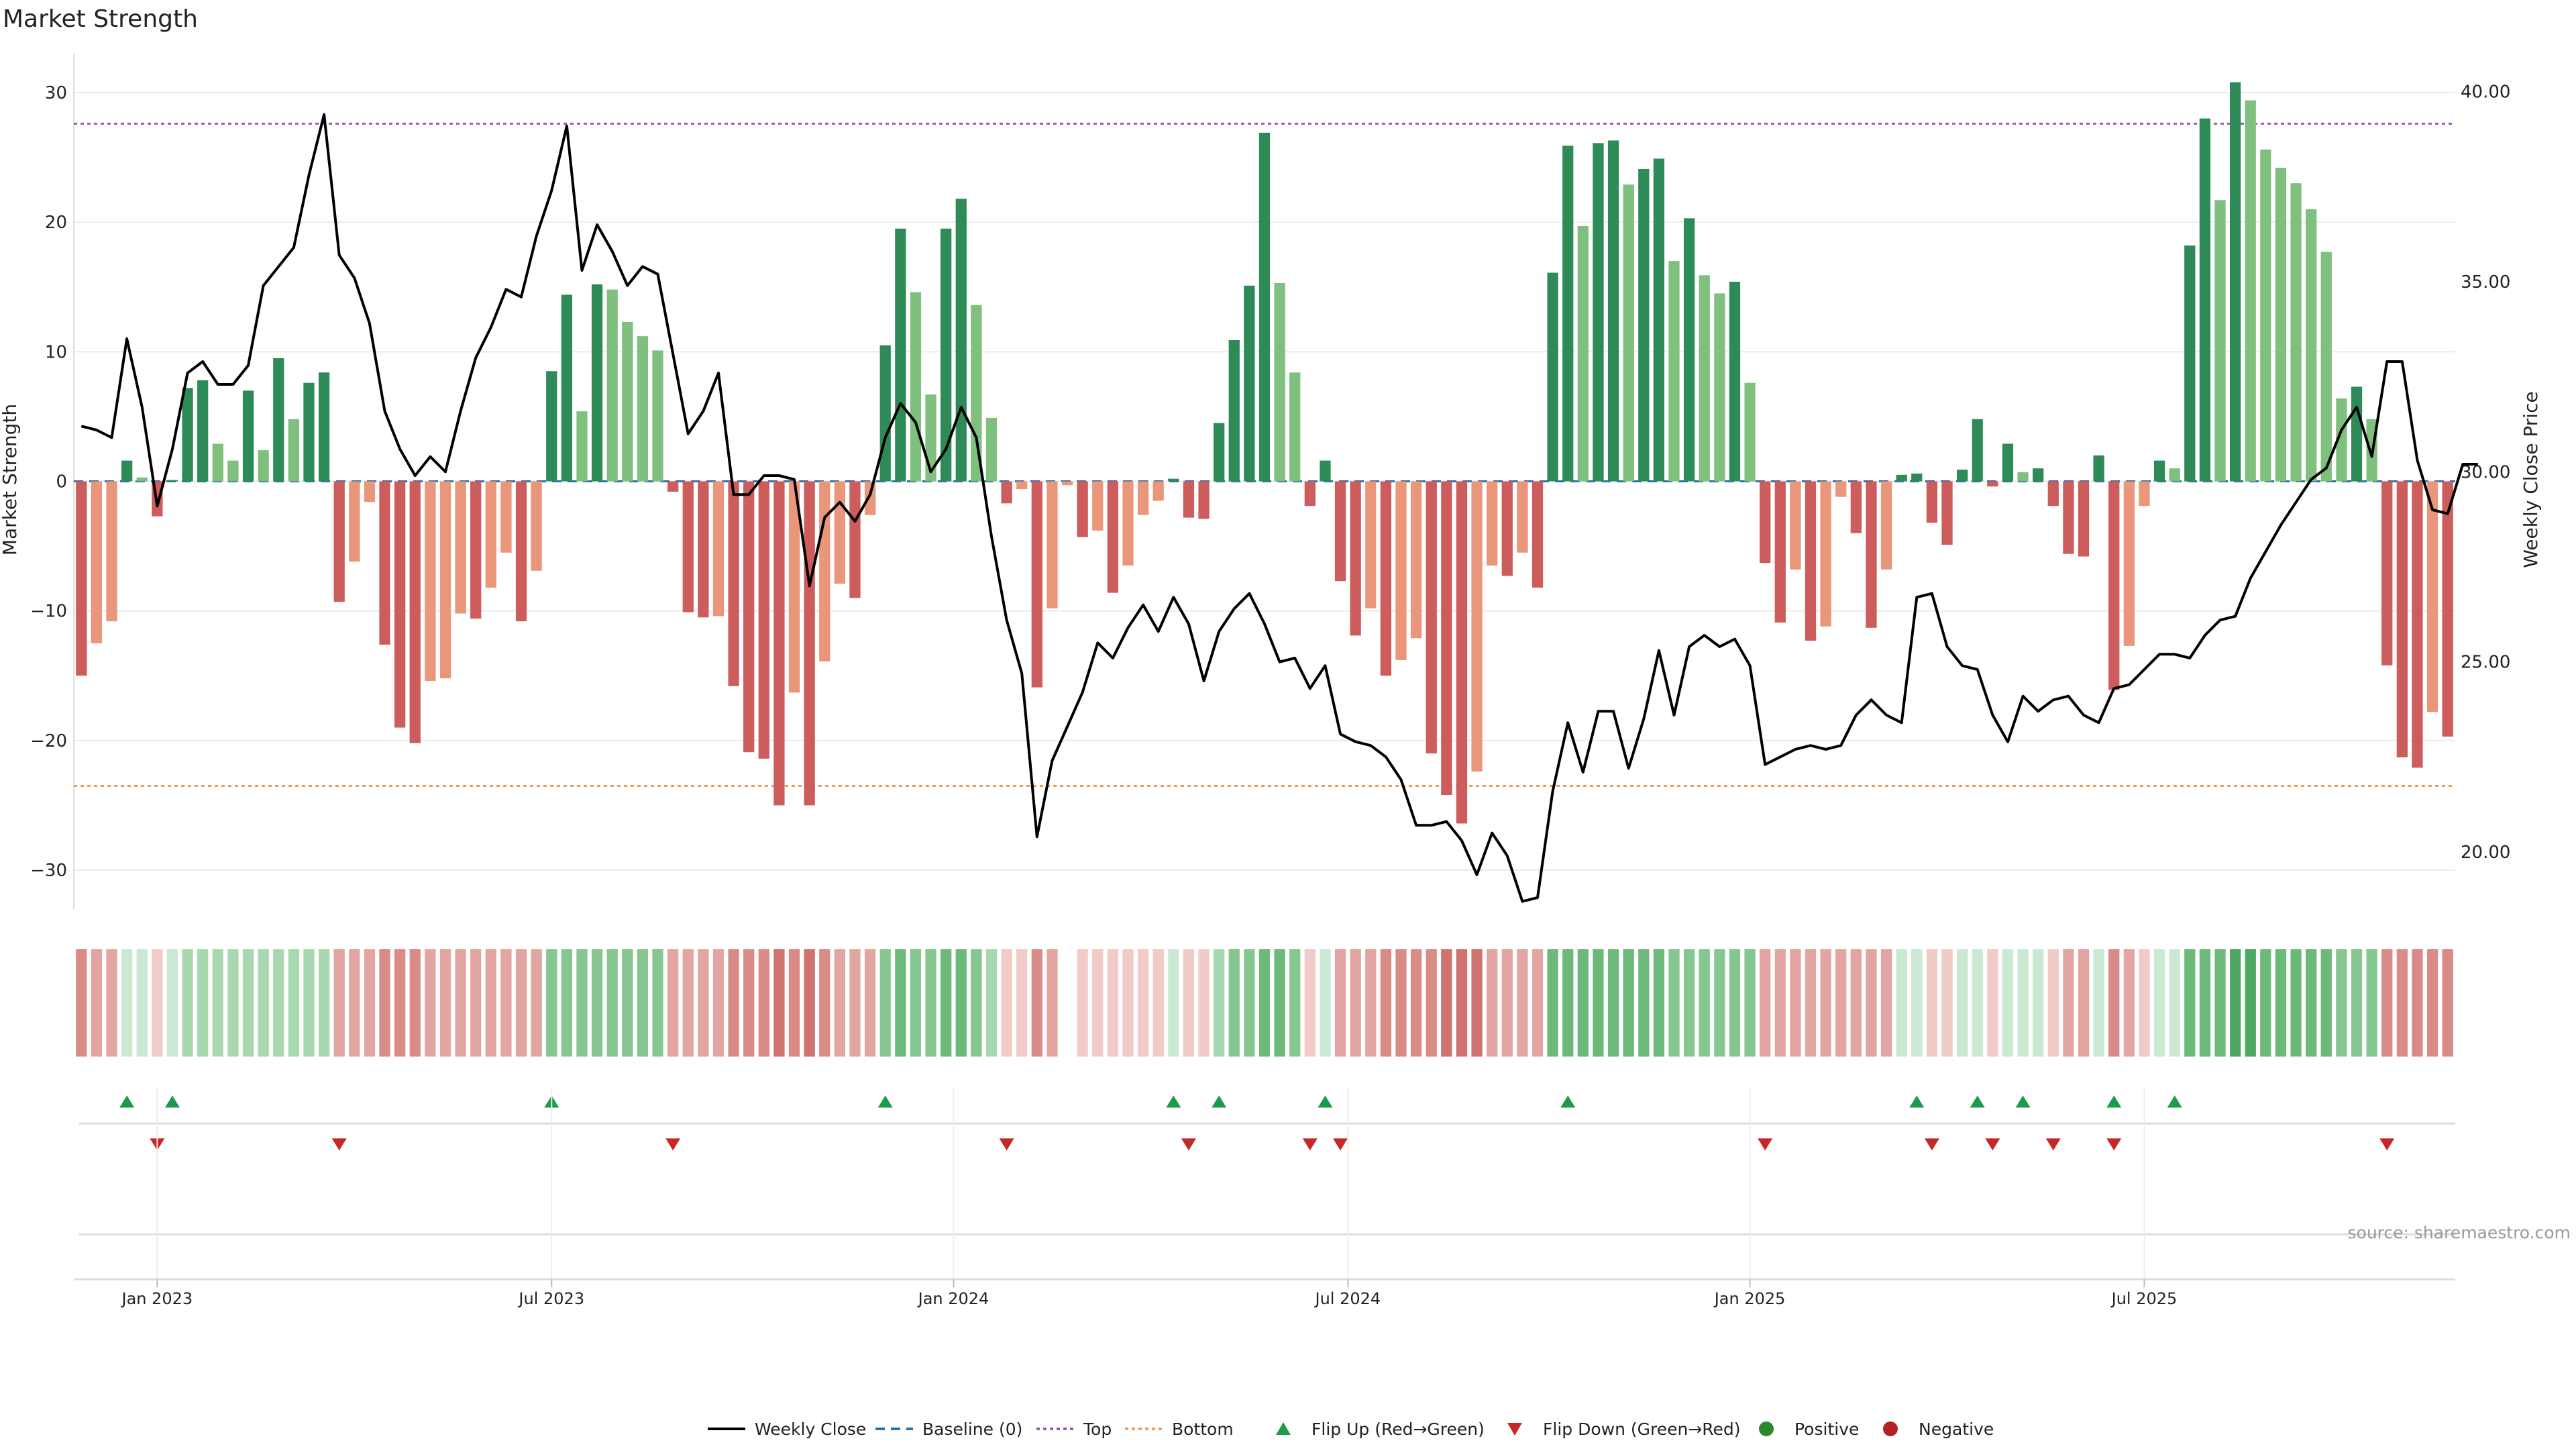 The height and width of the screenshot is (1449, 2576). What do you see at coordinates (1283, 1428) in the screenshot?
I see `legend-symbol` at bounding box center [1283, 1428].